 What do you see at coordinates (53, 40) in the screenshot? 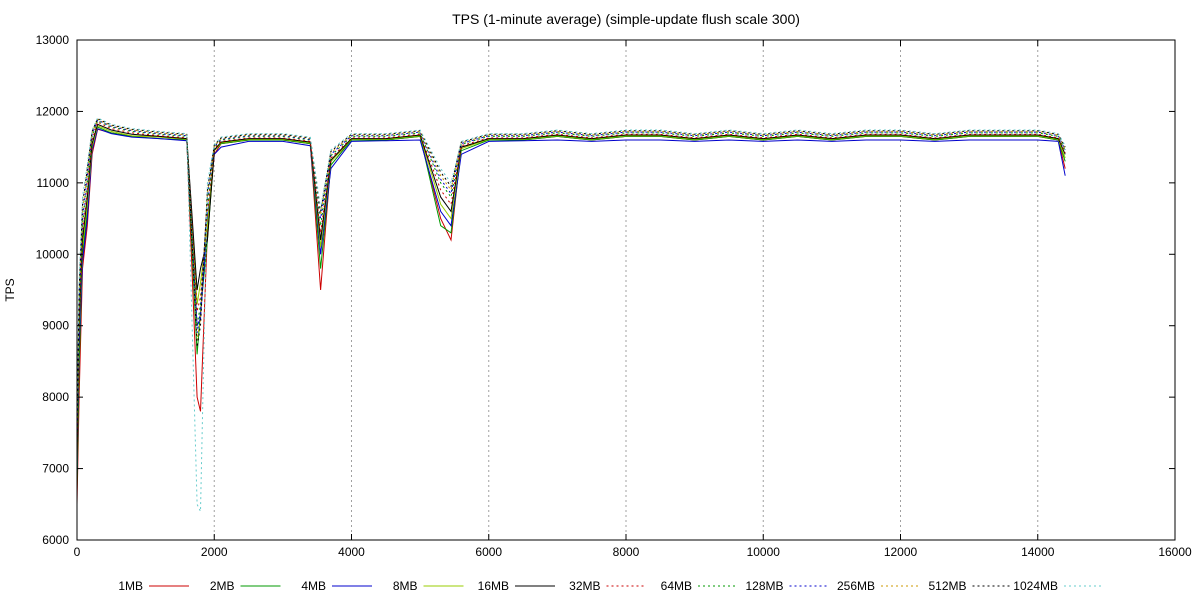
I see `y-tick-label: 13000` at bounding box center [53, 40].